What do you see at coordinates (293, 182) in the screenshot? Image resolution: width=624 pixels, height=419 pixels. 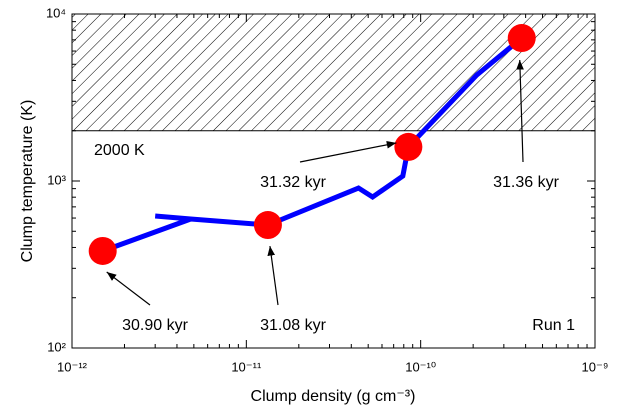 I see `point-label: 31.32 kyr` at bounding box center [293, 182].